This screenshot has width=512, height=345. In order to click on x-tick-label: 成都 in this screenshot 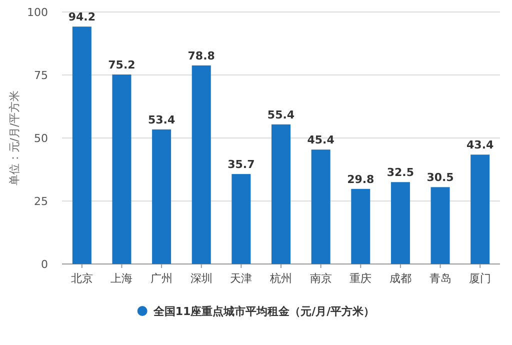, I will do `click(400, 278)`.